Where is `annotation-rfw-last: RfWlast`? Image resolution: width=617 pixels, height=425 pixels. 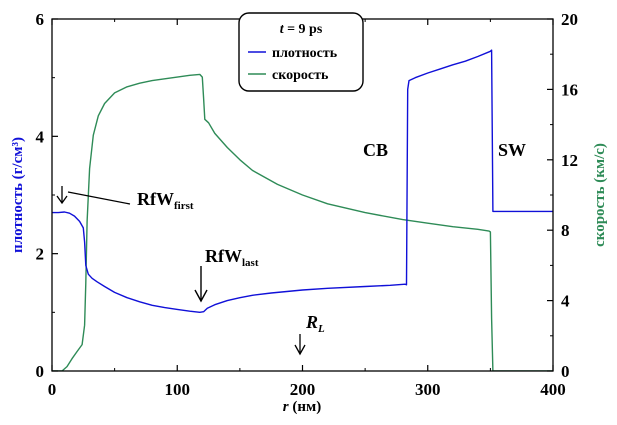 annotation-rfw-last: RfWlast is located at coordinates (226, 274).